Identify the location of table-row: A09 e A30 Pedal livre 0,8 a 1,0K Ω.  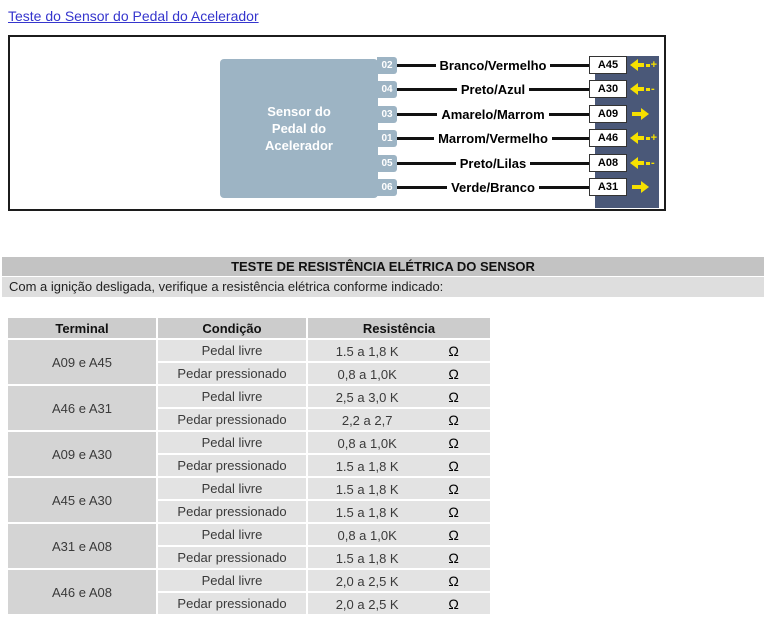
(249, 454).